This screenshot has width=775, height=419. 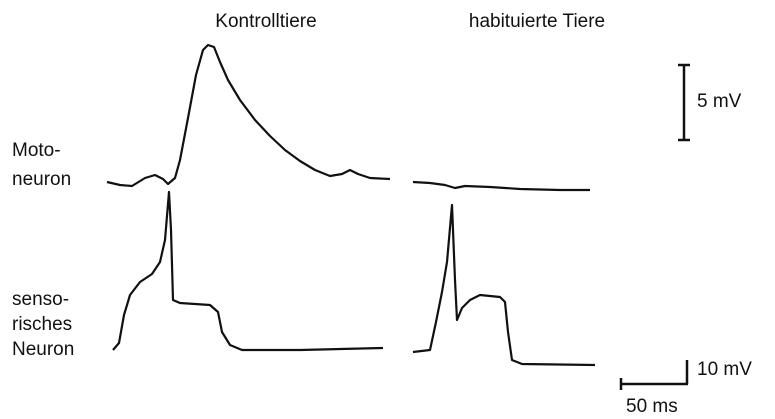 What do you see at coordinates (41, 179) in the screenshot?
I see `row-label: neuron` at bounding box center [41, 179].